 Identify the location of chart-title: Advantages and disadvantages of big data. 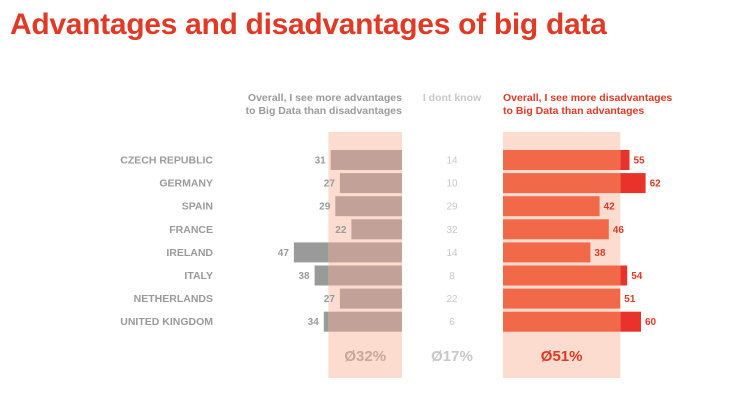
(308, 24).